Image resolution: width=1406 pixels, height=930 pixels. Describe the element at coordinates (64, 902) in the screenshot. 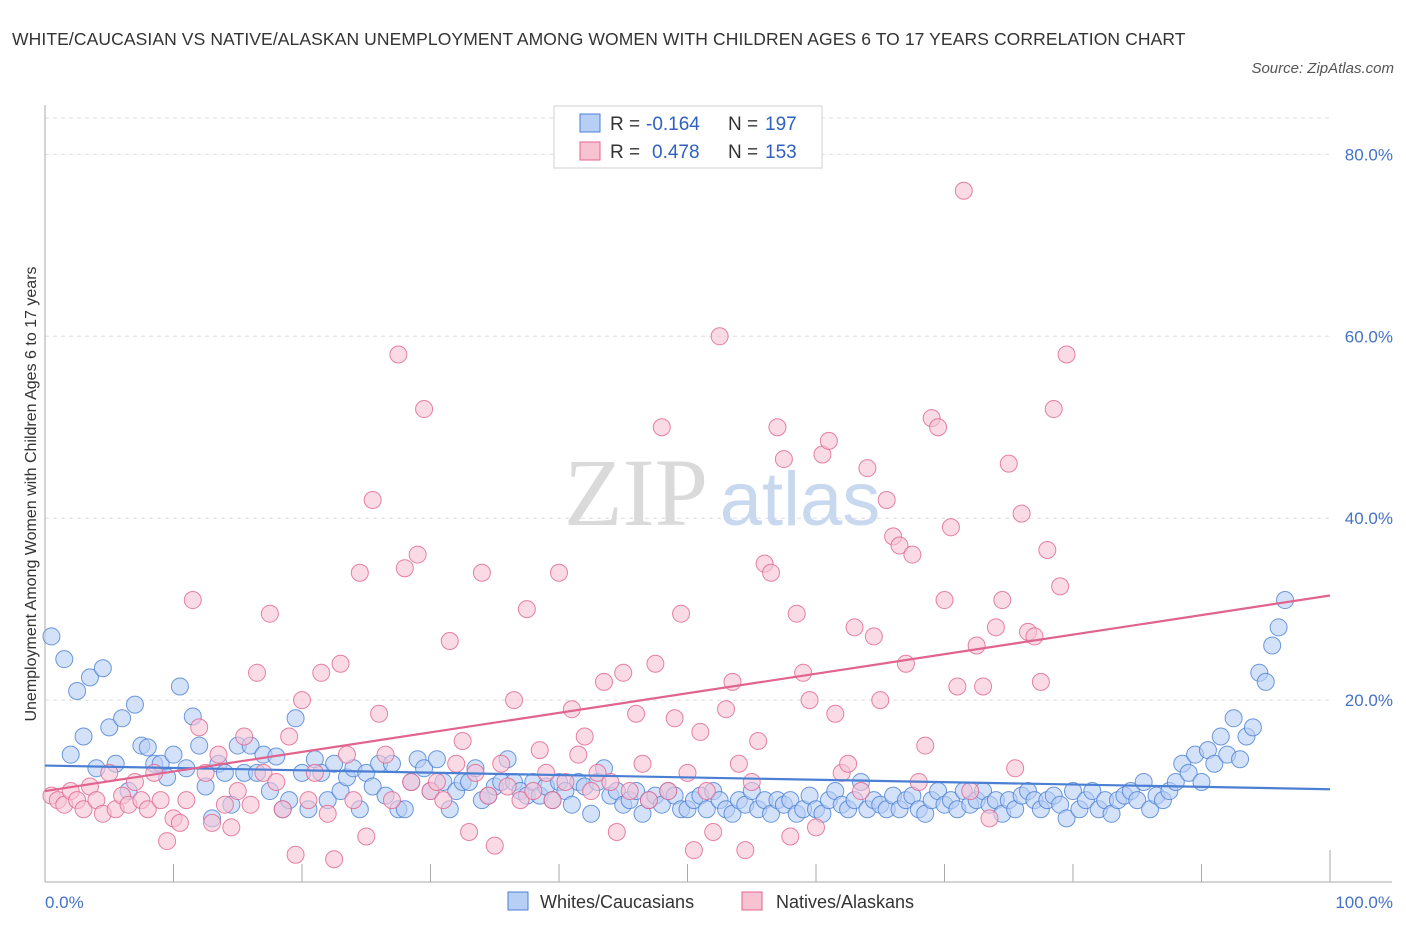

I see `x-tick-label: 0.0%` at that location.